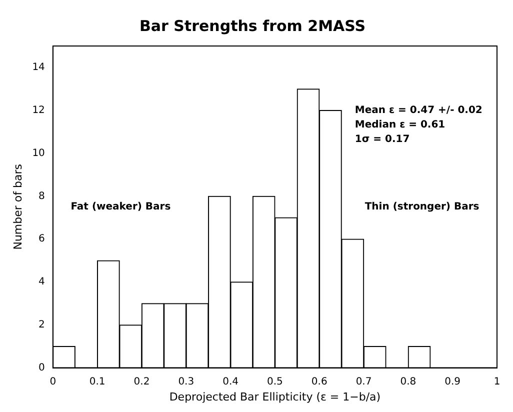 The height and width of the screenshot is (412, 513). I want to click on x-tick-label: 0, so click(53, 382).